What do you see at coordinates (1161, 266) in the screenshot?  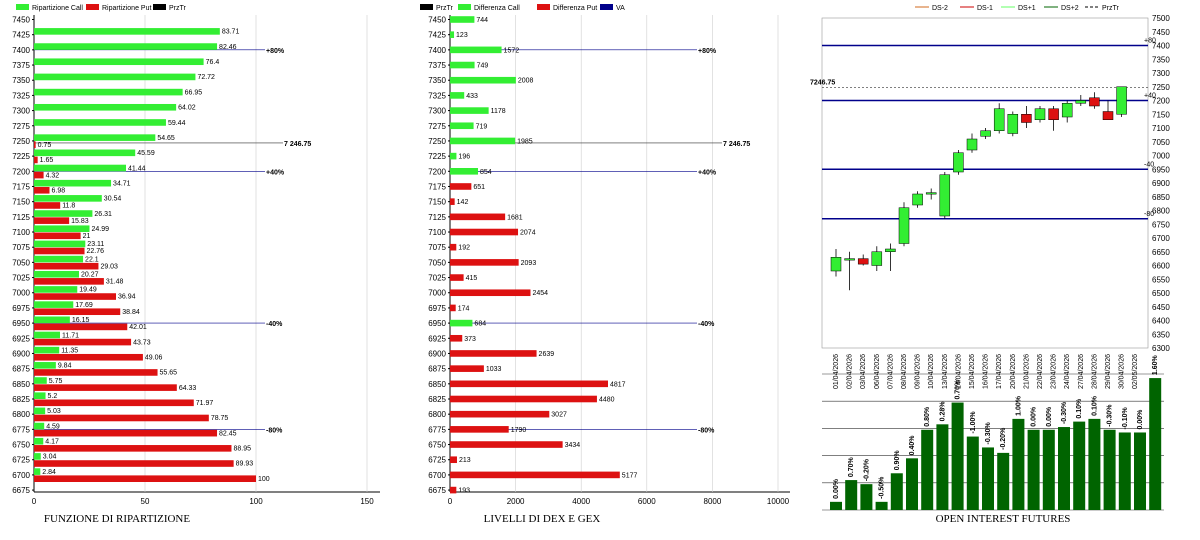 I see `candle-y-tick: 6600` at bounding box center [1161, 266].